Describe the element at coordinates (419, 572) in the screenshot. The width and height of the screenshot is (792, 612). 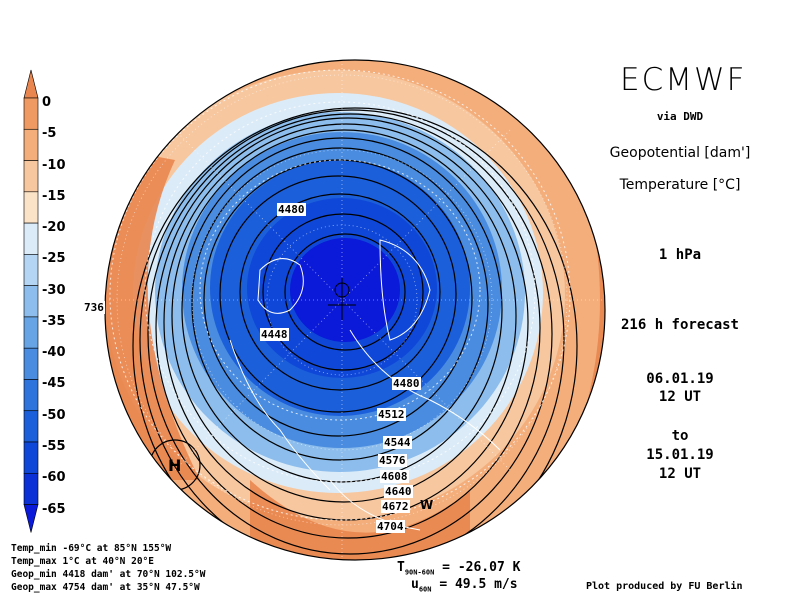
I see `t-subscript: 90N-60N` at that location.